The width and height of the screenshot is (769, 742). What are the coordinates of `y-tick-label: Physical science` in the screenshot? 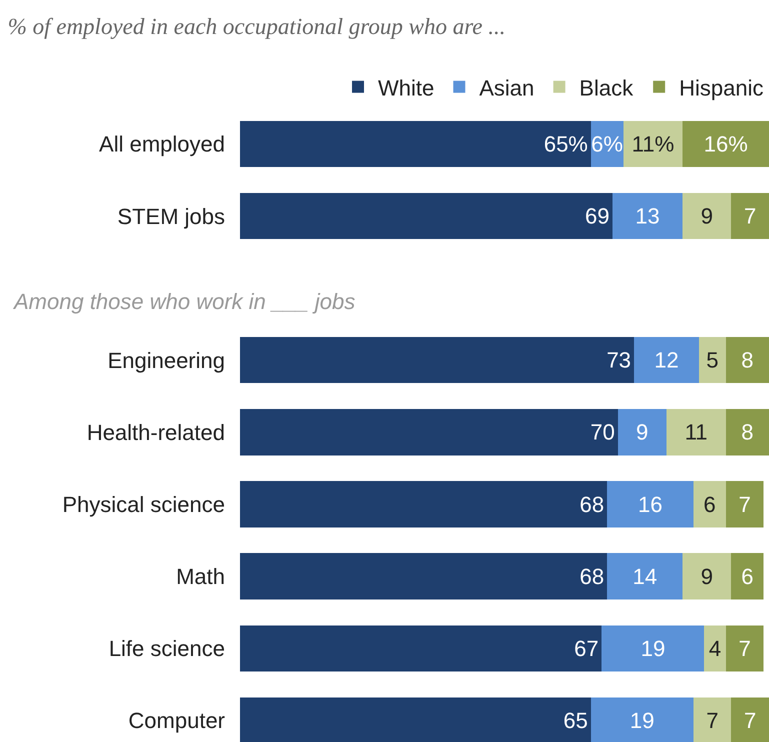 It's located at (143, 504).